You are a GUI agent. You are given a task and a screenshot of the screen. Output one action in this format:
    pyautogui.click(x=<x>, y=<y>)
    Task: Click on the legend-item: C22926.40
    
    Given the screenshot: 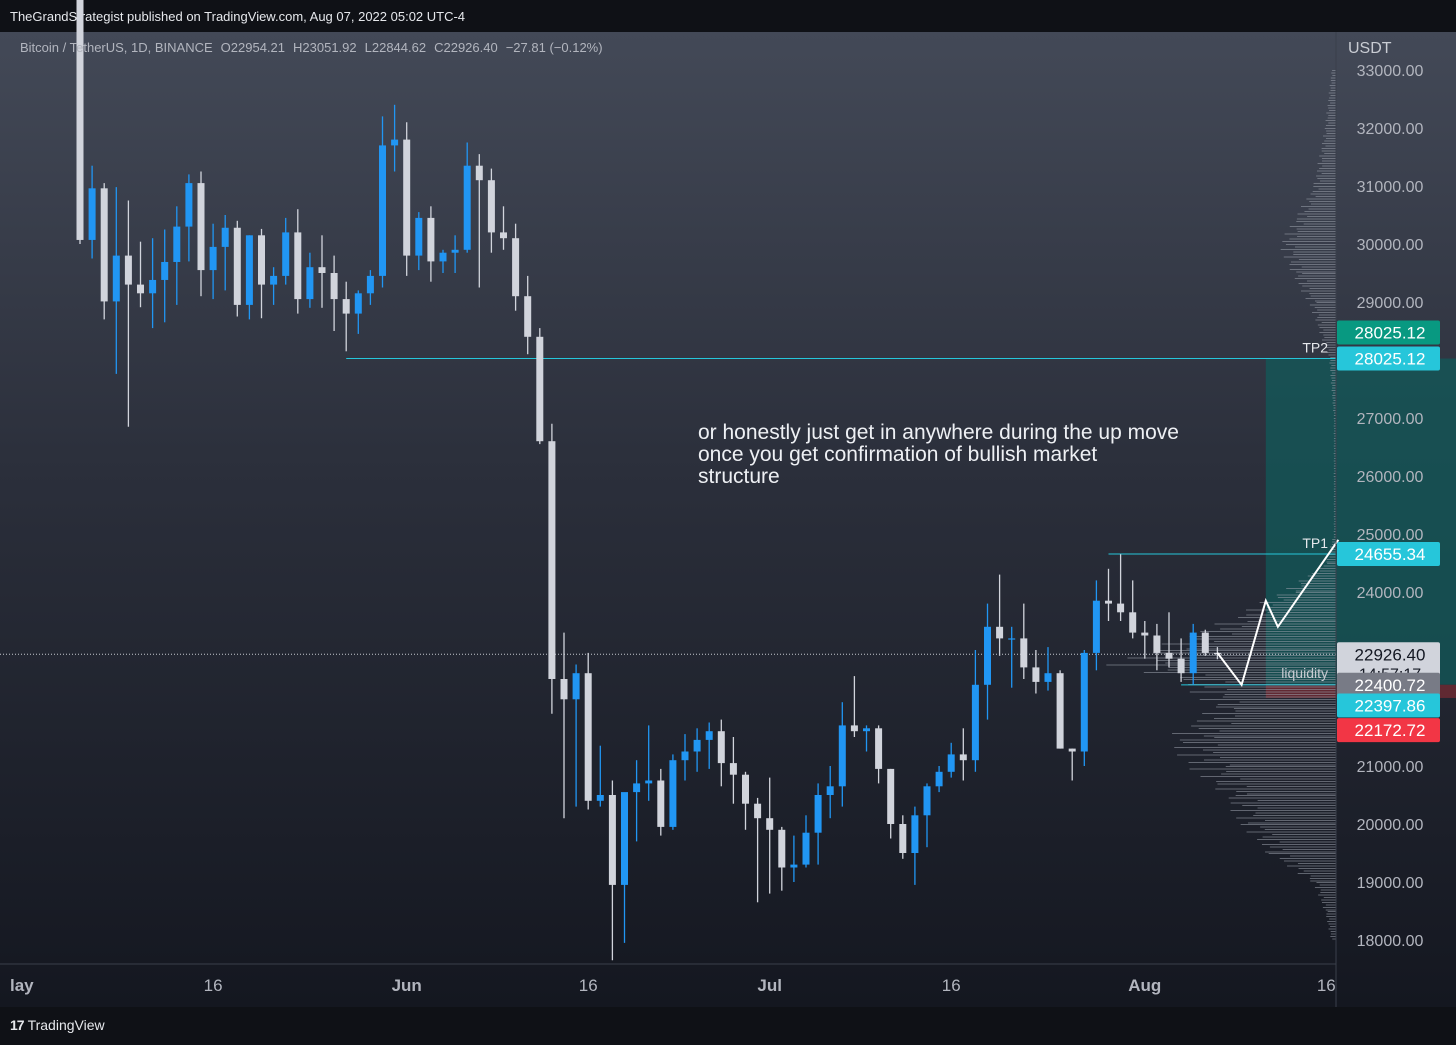 What is the action you would take?
    pyautogui.click(x=466, y=47)
    